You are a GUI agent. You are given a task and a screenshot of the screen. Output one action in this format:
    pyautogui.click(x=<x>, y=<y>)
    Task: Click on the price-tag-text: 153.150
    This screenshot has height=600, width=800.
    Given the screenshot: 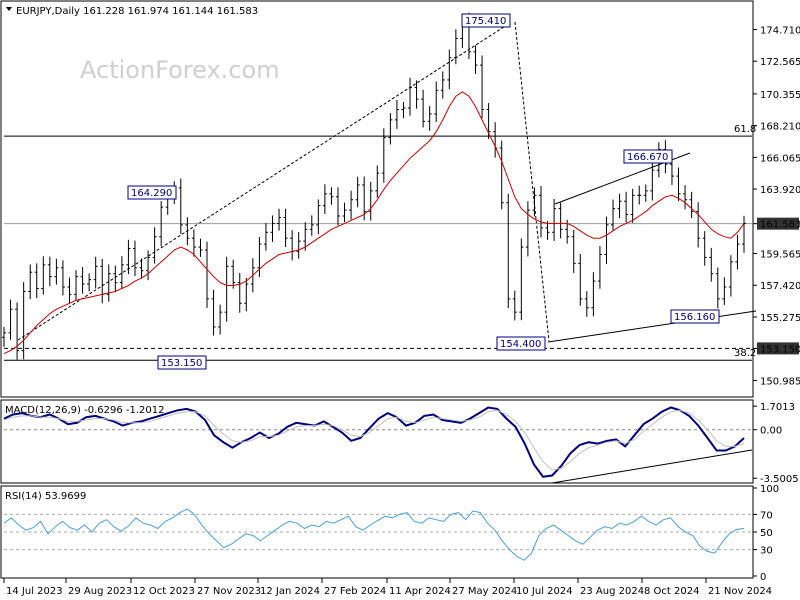 What is the action you would take?
    pyautogui.click(x=780, y=349)
    